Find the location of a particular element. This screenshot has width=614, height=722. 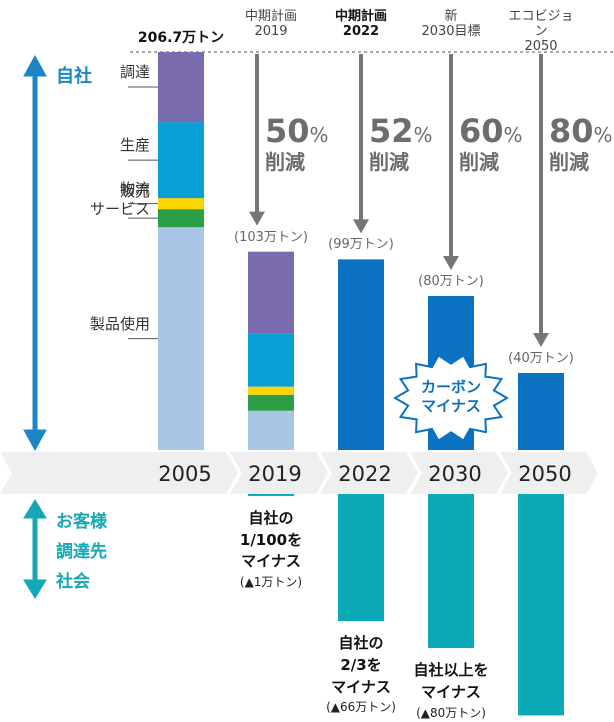

offset-value-label: (▲1万トン) is located at coordinates (271, 581).